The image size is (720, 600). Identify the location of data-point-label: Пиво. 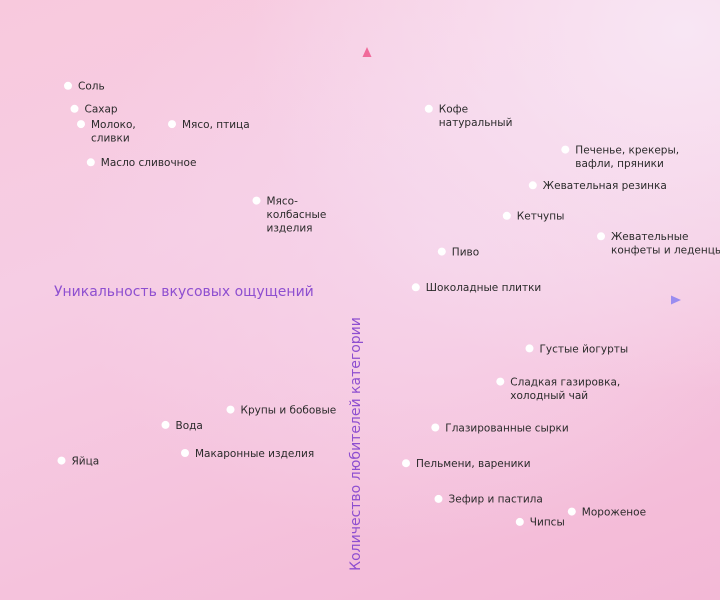
(465, 252).